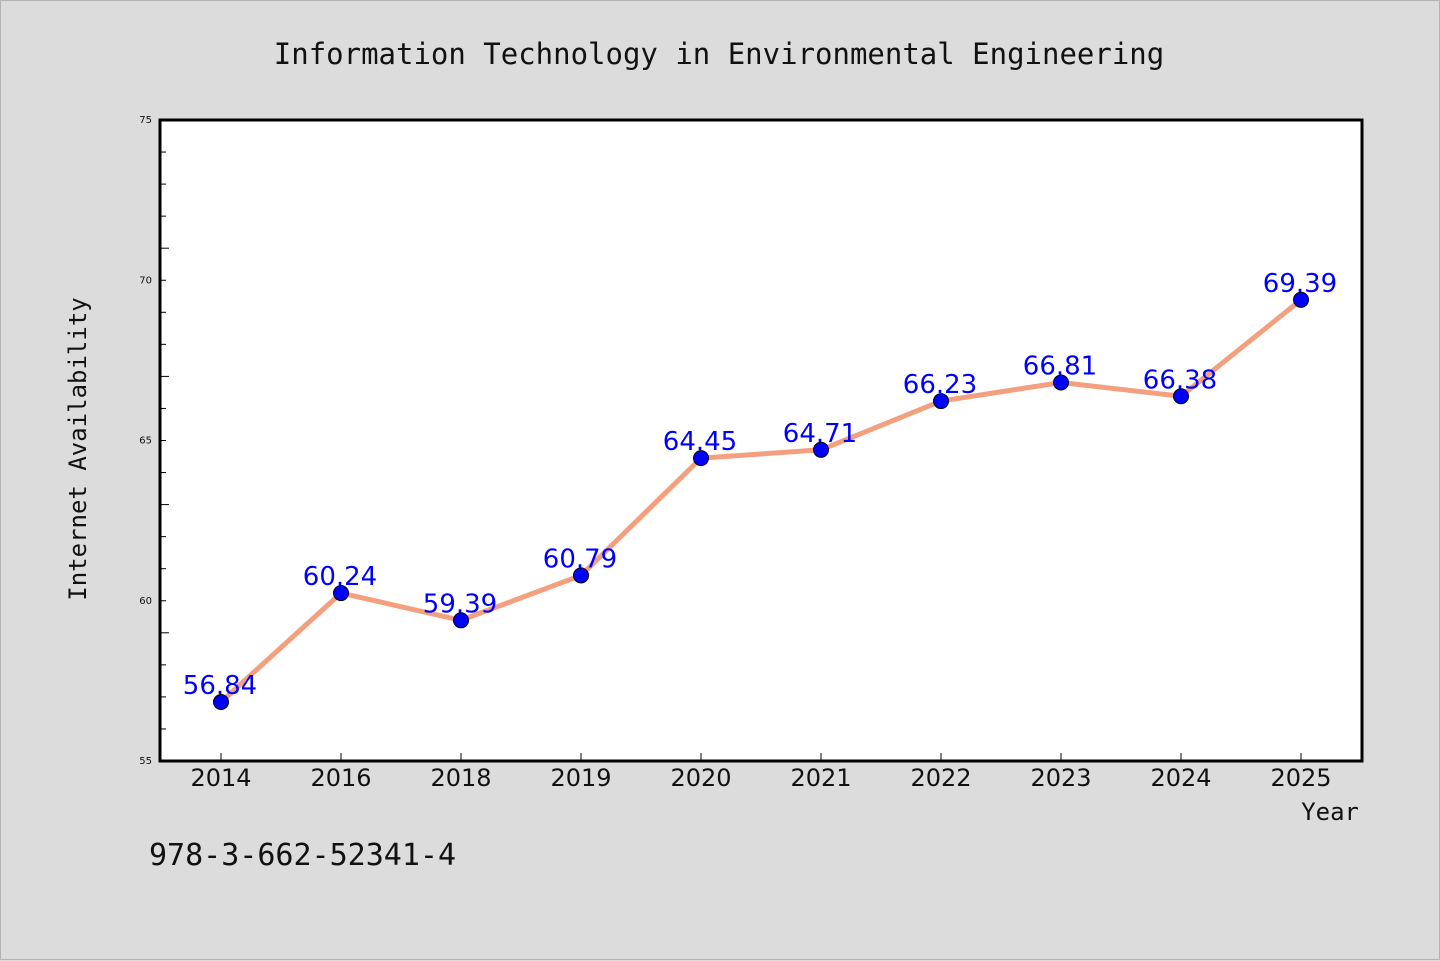 The image size is (1440, 961). I want to click on isbn-text: 978-3-662-52341-4, so click(302, 855).